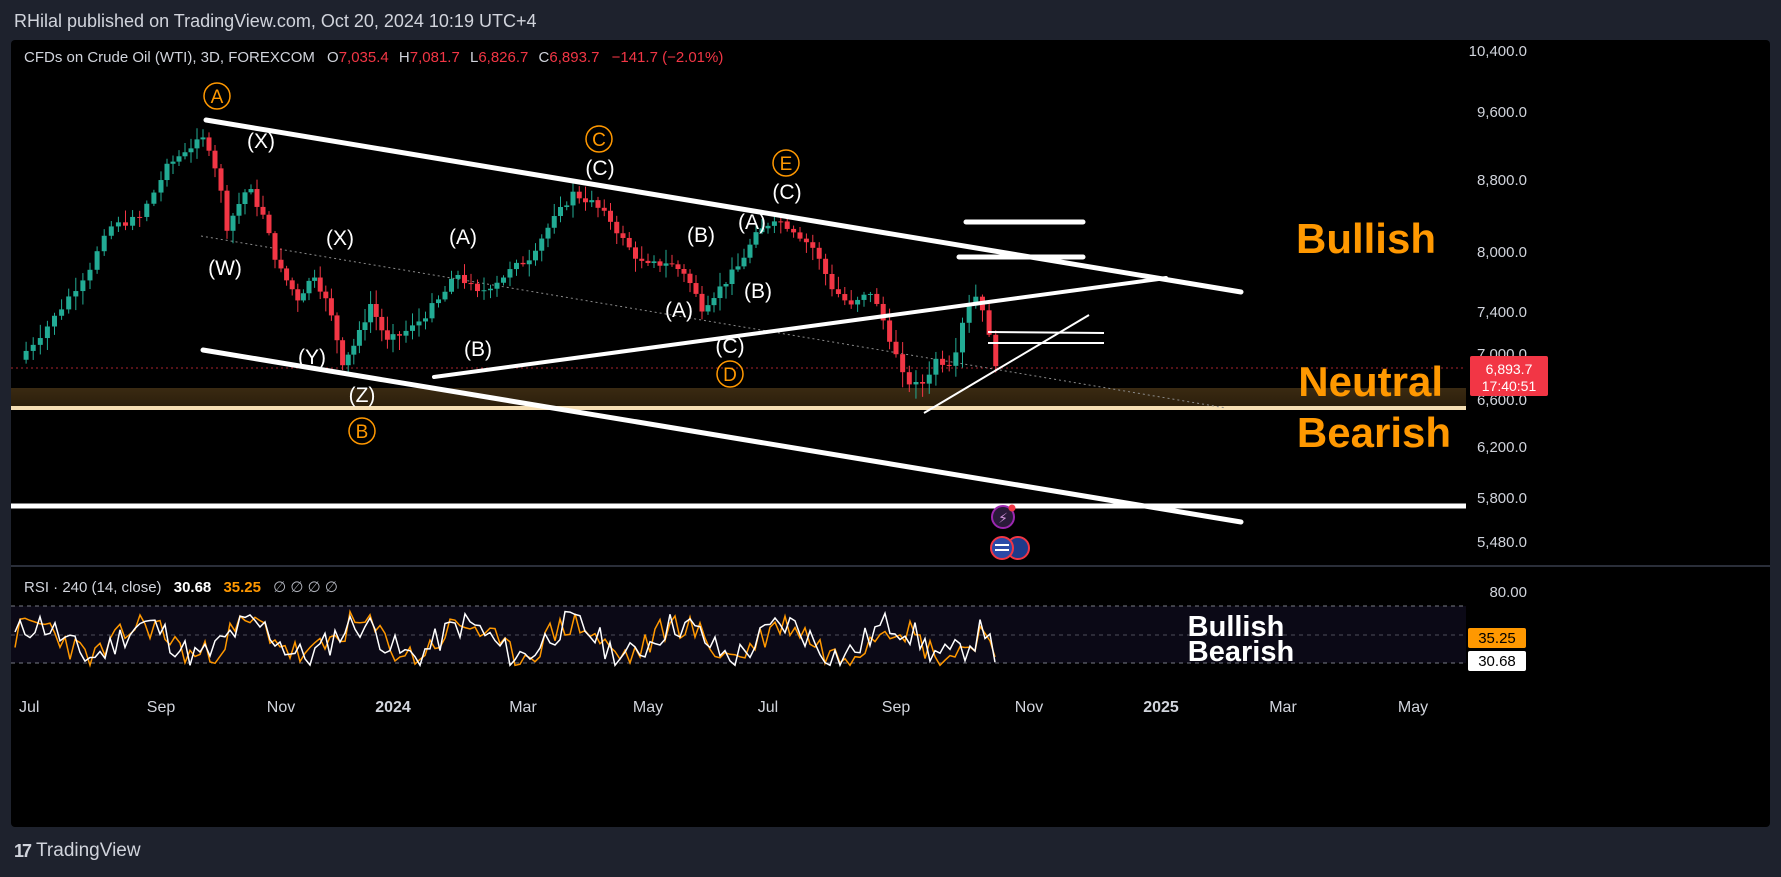 The width and height of the screenshot is (1781, 877). I want to click on price-tick-label: 8,000.0, so click(1502, 252).